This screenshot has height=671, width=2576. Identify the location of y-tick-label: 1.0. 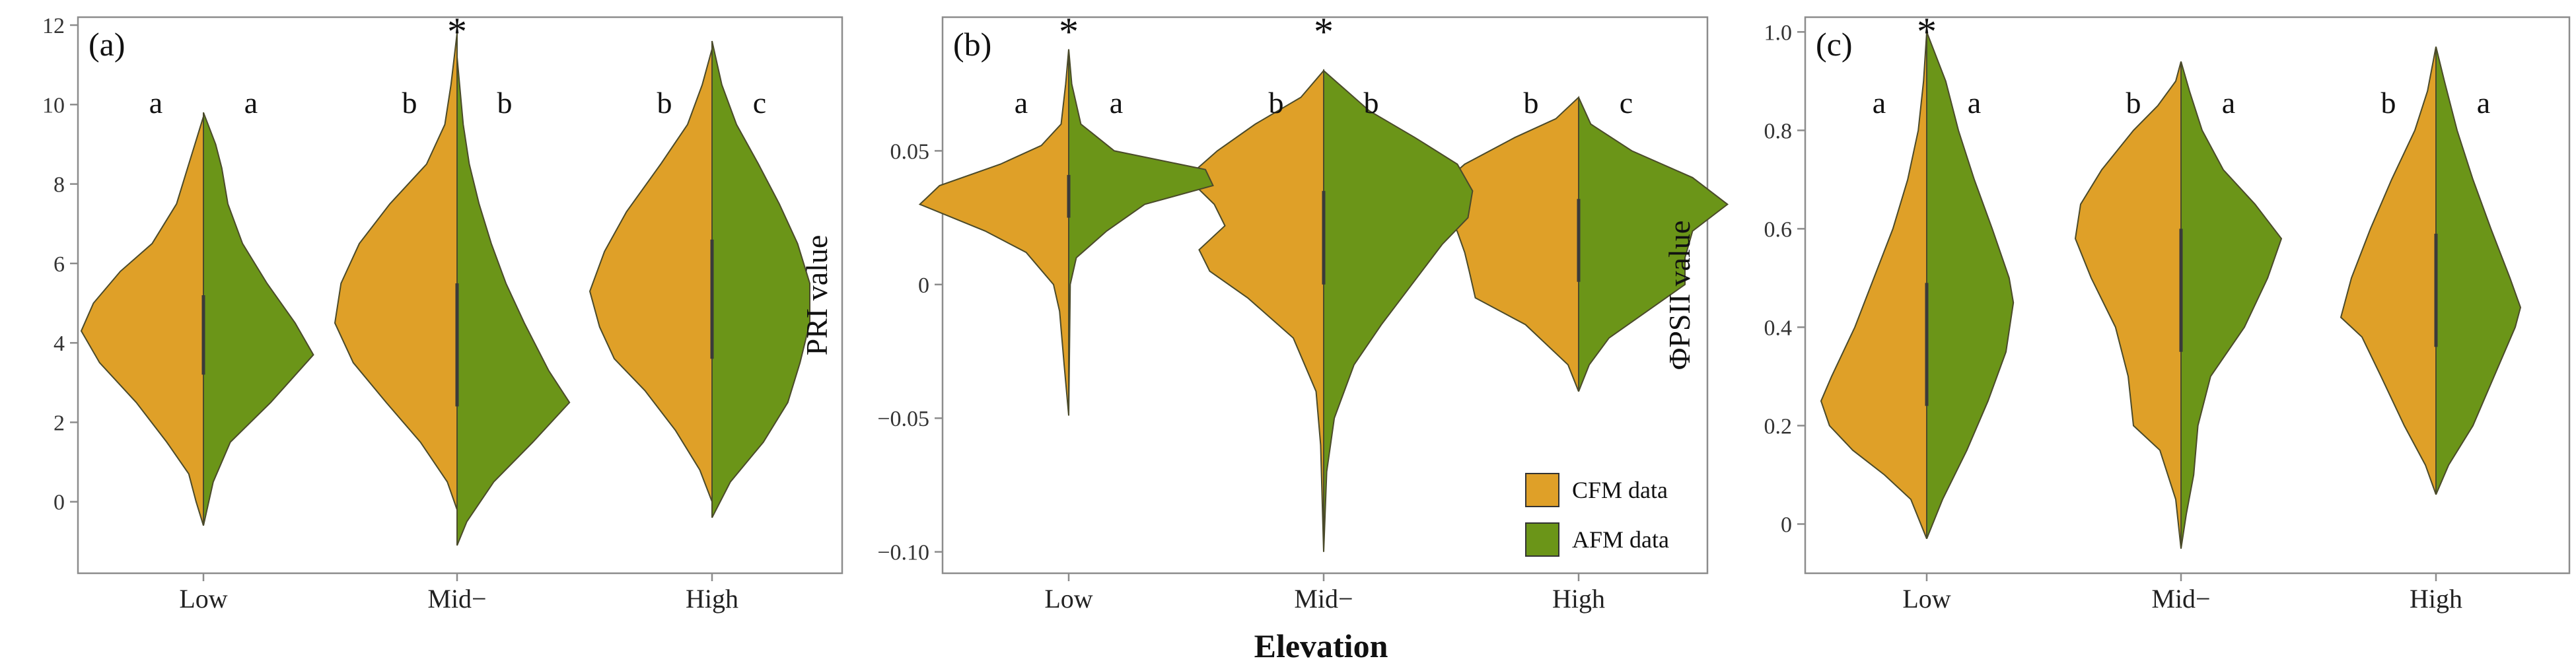
(1779, 32).